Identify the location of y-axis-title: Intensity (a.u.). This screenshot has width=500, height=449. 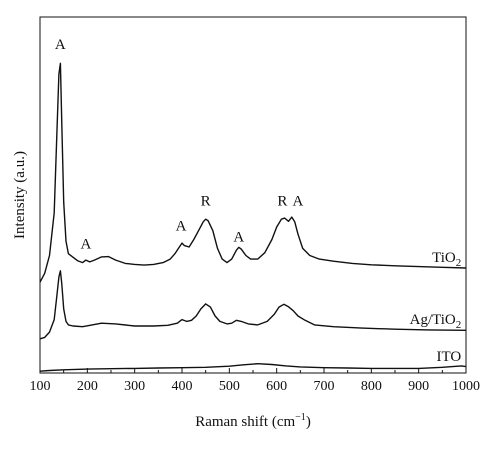
(20, 195).